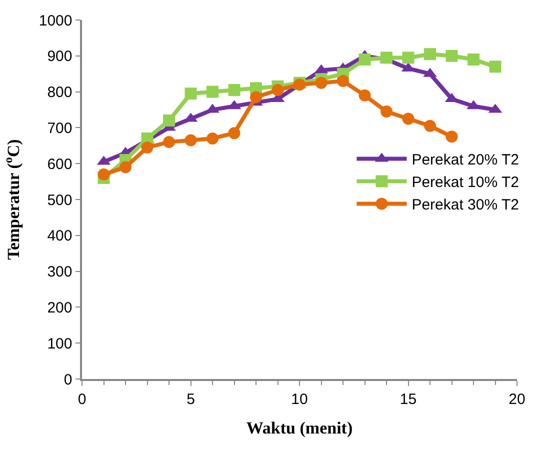  I want to click on y-tick-label: 600, so click(59, 164).